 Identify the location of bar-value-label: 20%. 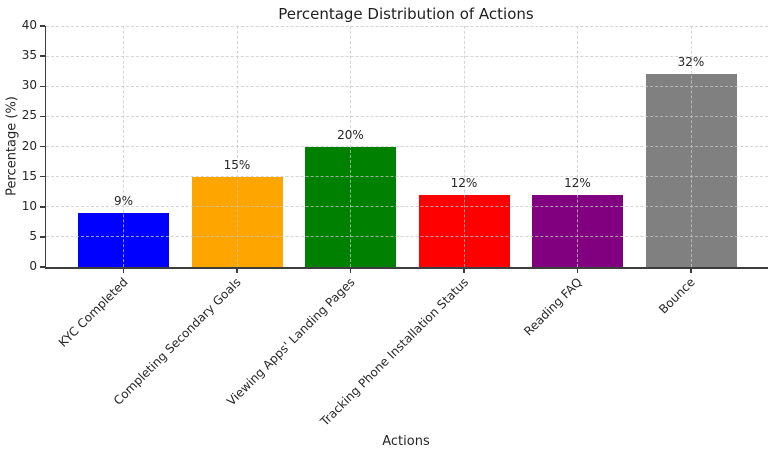
(350, 134).